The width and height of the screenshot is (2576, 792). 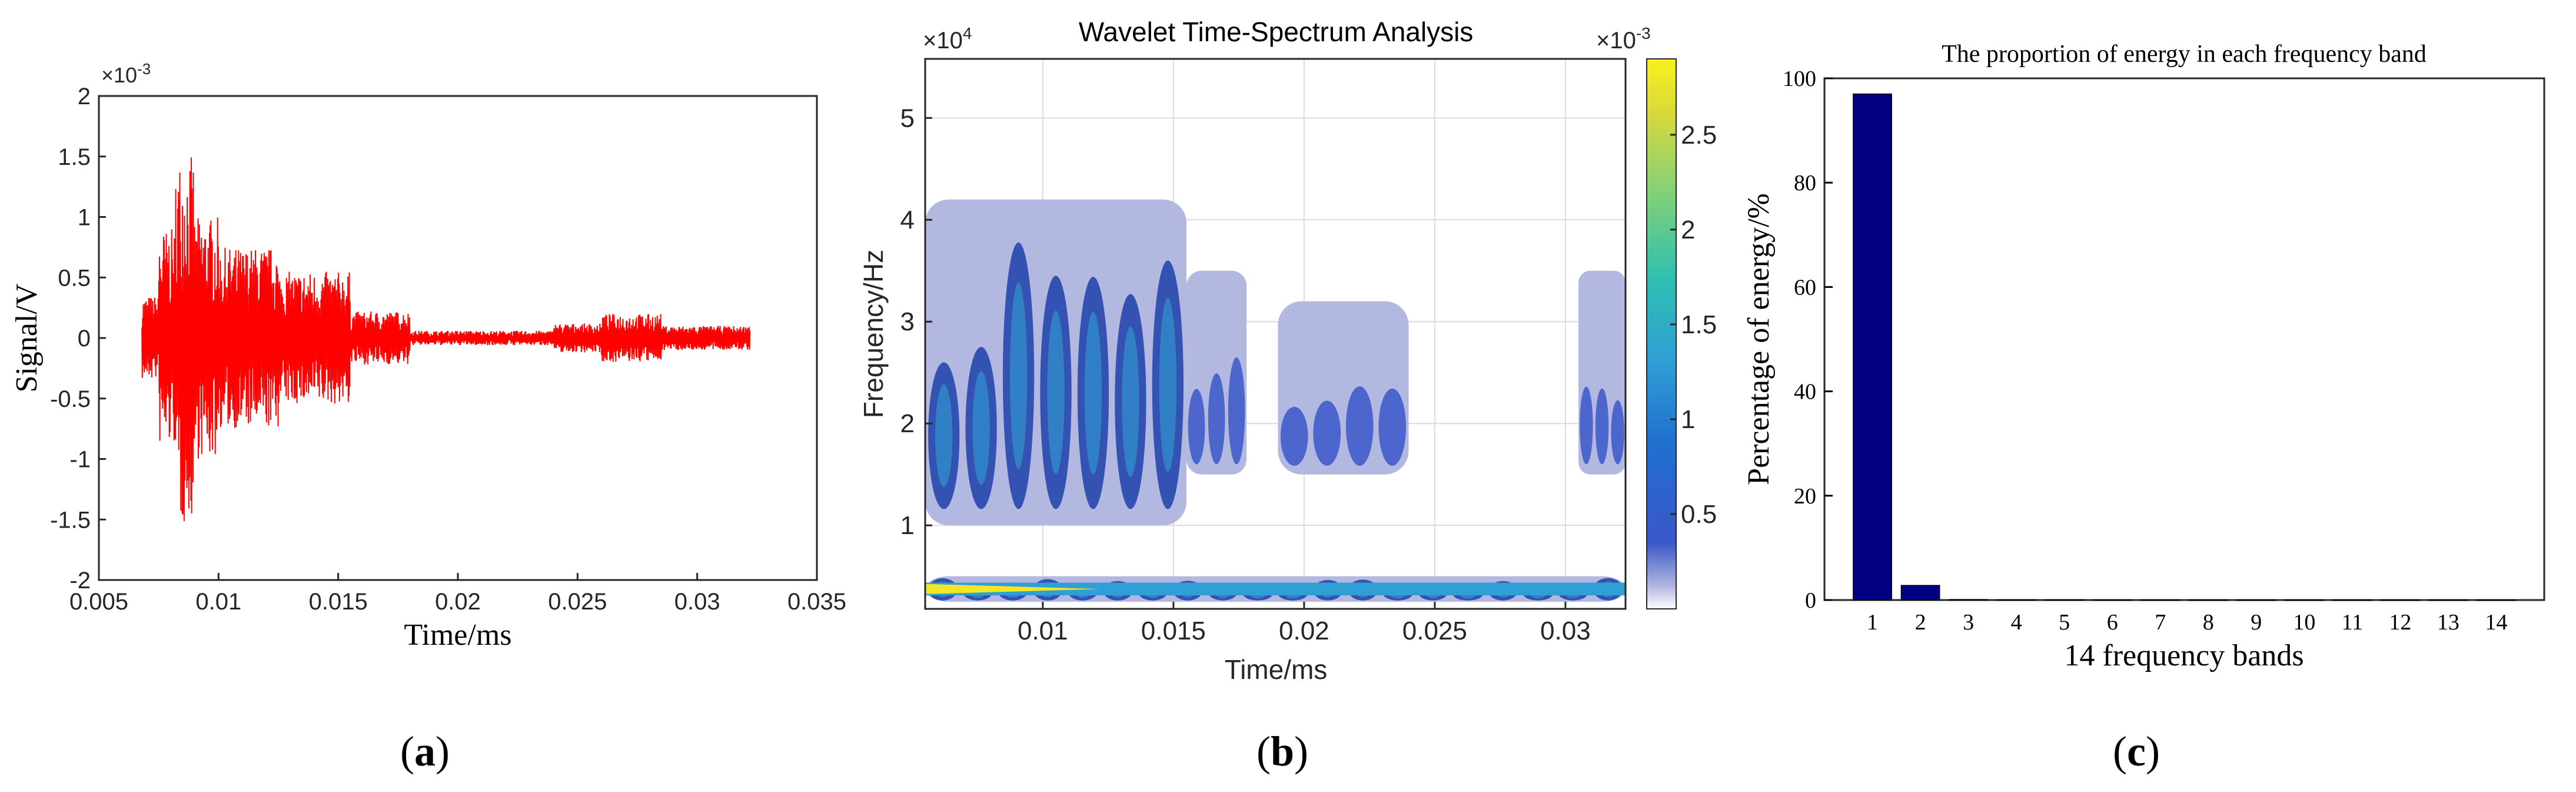 I want to click on panel-b-colorbar, so click(x=1661, y=333).